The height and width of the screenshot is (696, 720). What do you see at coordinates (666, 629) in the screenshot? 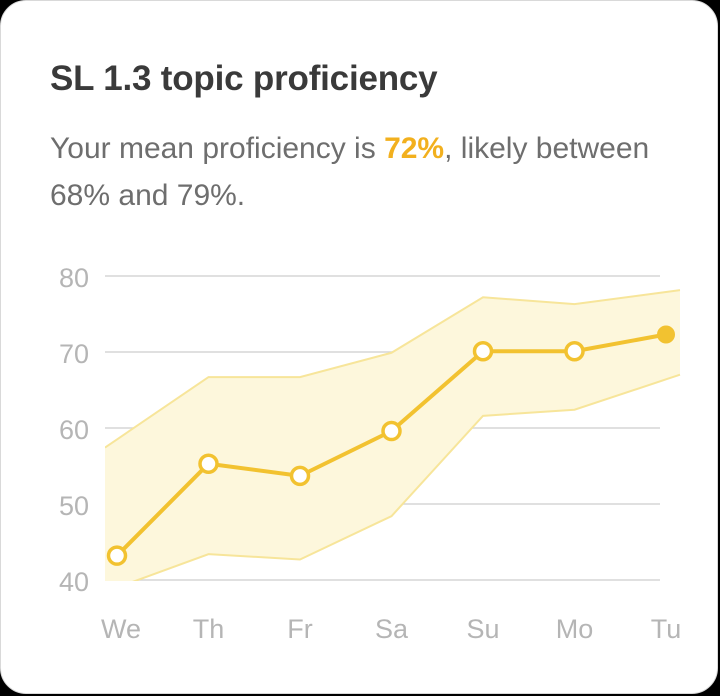
I see `x-tick-label-tu: Tu` at bounding box center [666, 629].